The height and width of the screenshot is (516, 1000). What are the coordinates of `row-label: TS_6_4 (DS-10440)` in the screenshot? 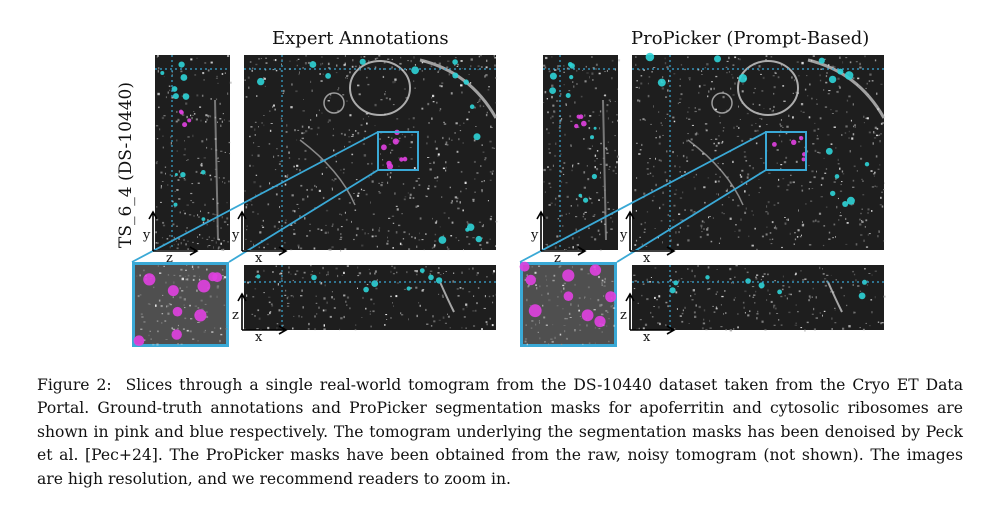 It's located at (126, 164).